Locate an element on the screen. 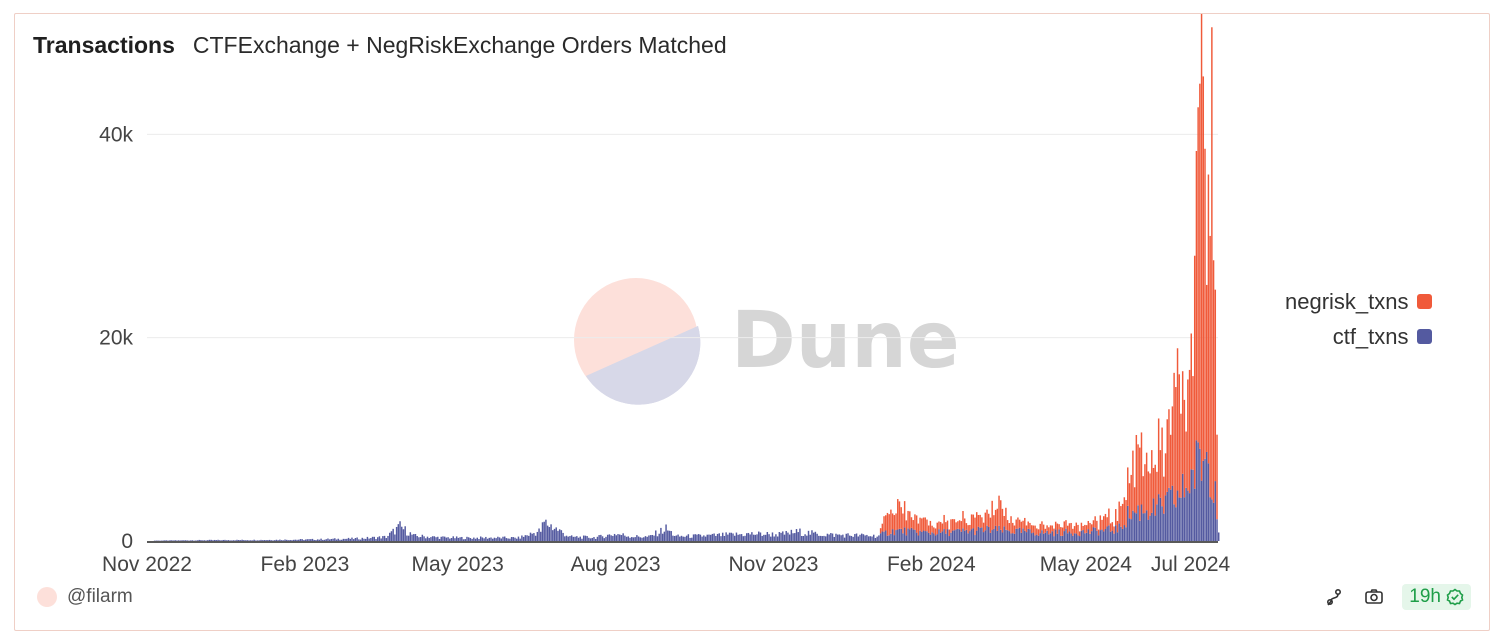  freshness-badge: 19h is located at coordinates (1436, 597).